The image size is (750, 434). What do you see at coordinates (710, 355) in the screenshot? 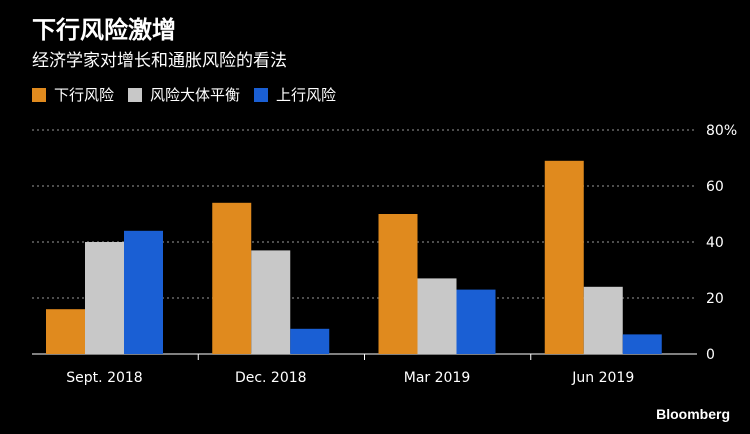
I see `y-tick-label: 0` at bounding box center [710, 355].